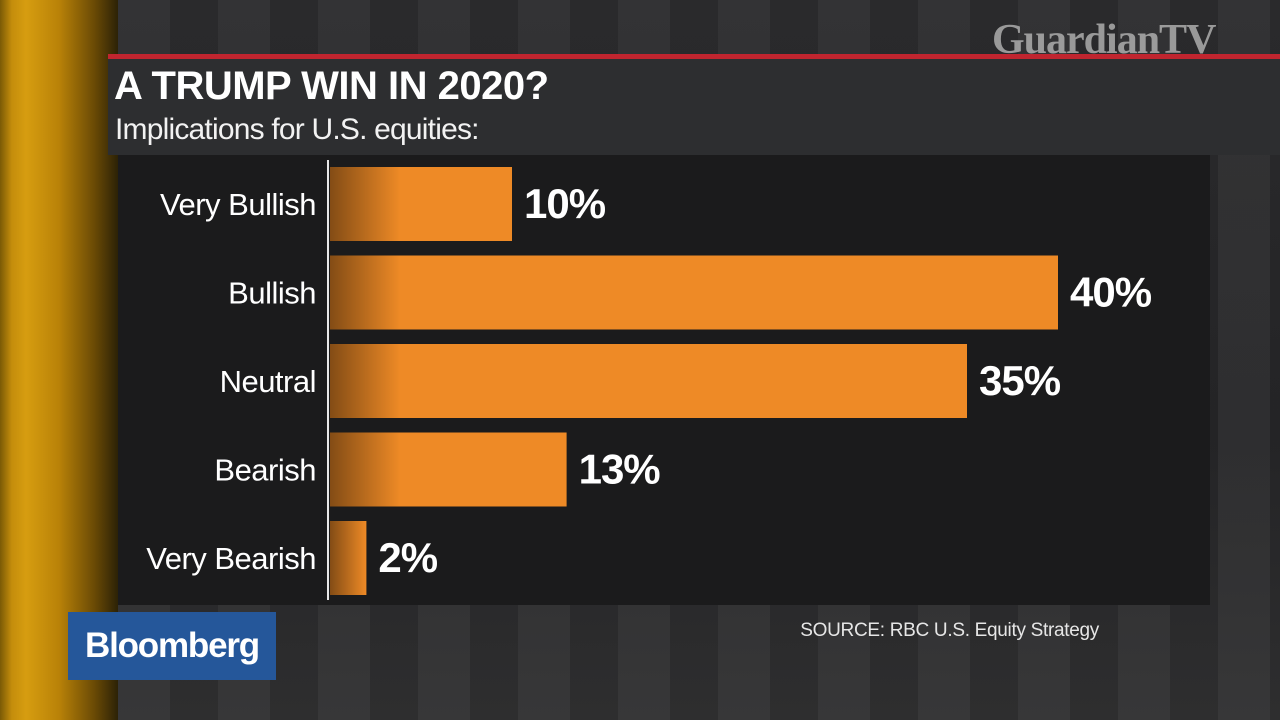 This screenshot has height=720, width=1280. What do you see at coordinates (1104, 40) in the screenshot?
I see `guardiantv-watermark: GuardianTV` at bounding box center [1104, 40].